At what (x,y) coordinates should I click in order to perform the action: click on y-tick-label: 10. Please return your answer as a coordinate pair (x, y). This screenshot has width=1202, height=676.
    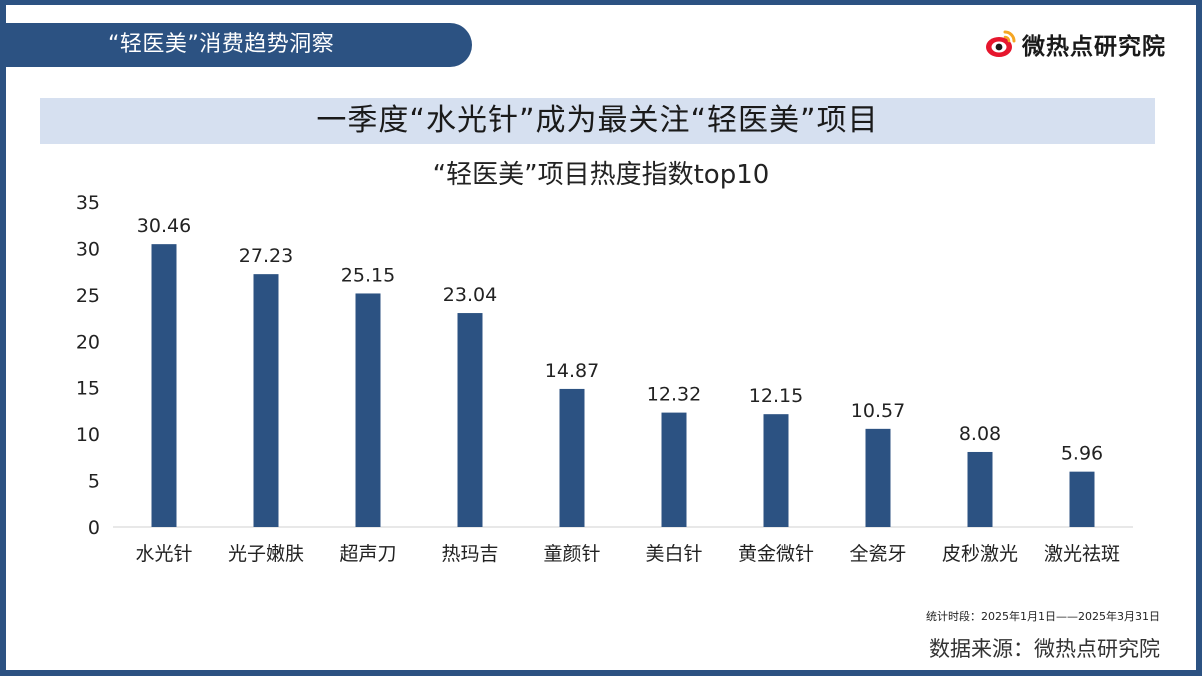
    Looking at the image, I should click on (88, 435).